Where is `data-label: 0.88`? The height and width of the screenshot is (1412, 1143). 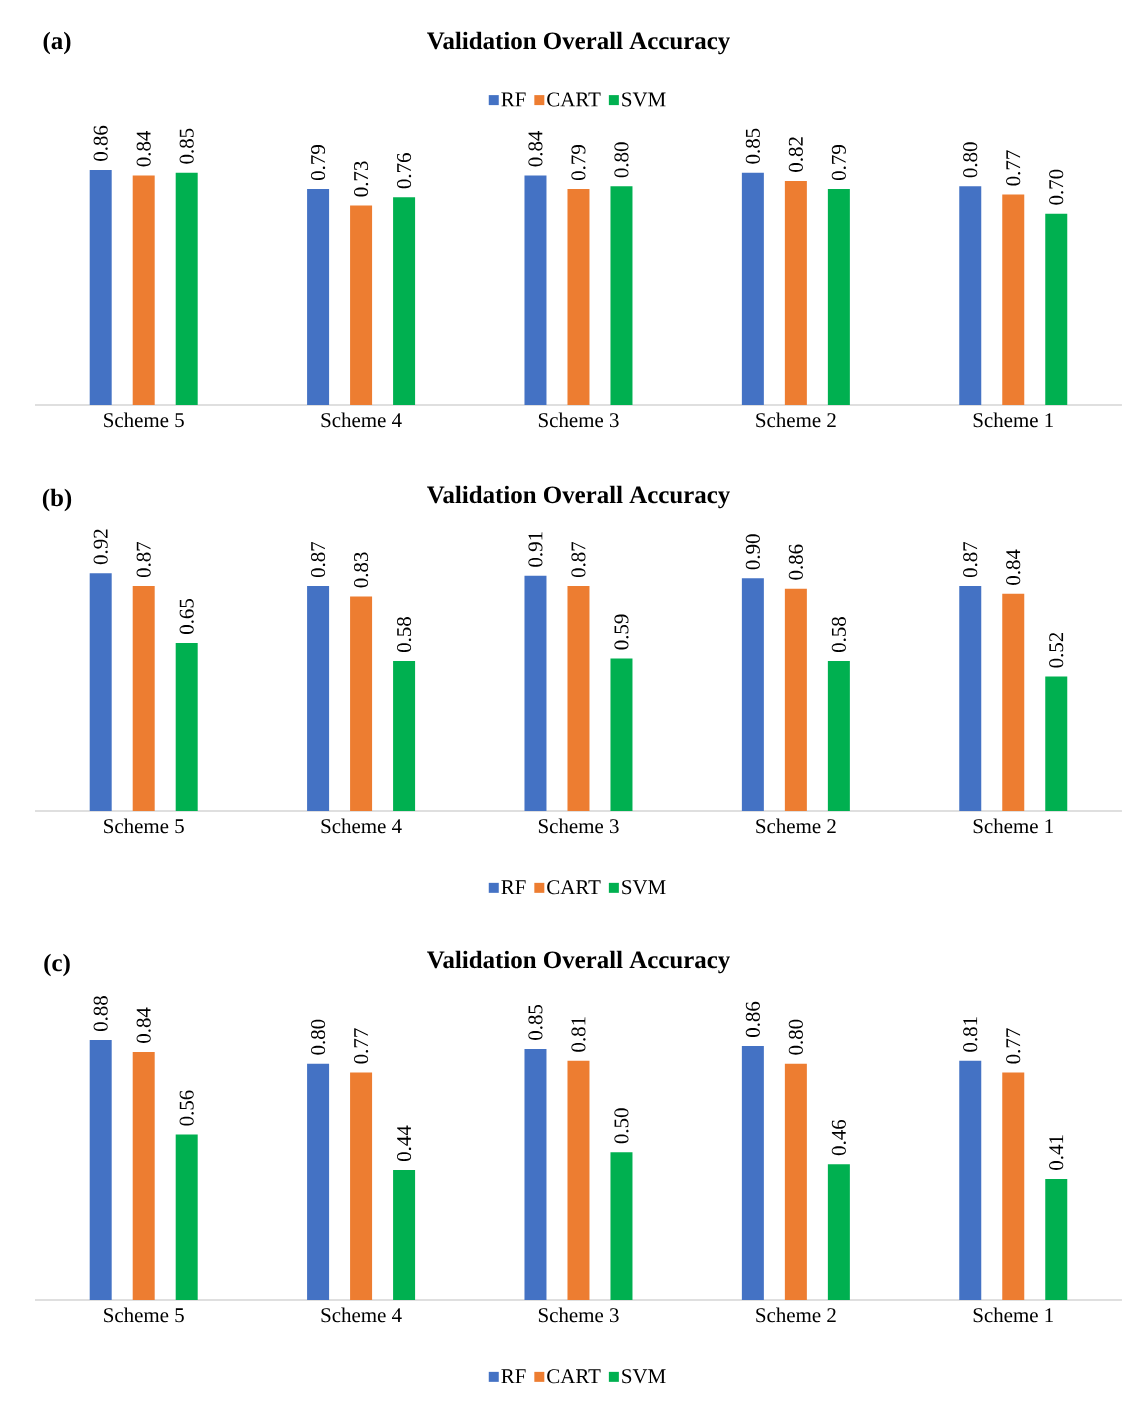
data-label: 0.88 is located at coordinates (100, 1014).